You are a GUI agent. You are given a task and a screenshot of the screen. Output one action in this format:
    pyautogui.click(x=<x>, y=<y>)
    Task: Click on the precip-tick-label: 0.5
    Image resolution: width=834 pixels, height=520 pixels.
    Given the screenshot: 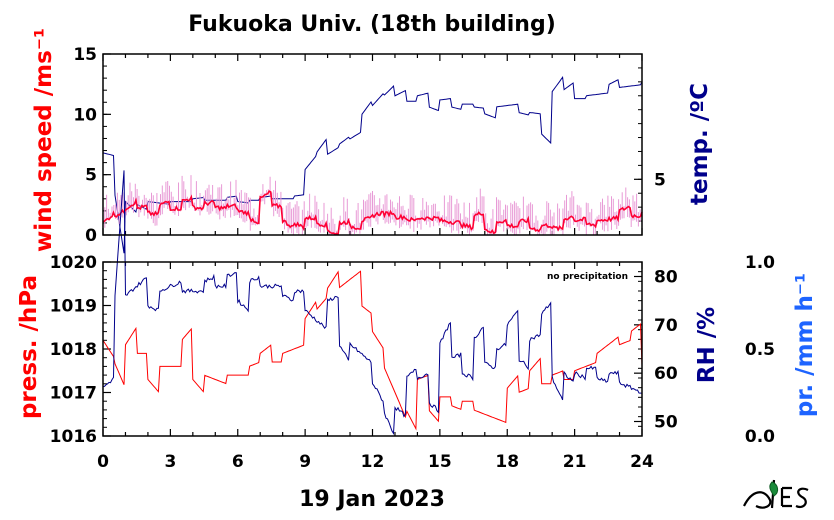 What is the action you would take?
    pyautogui.click(x=760, y=350)
    